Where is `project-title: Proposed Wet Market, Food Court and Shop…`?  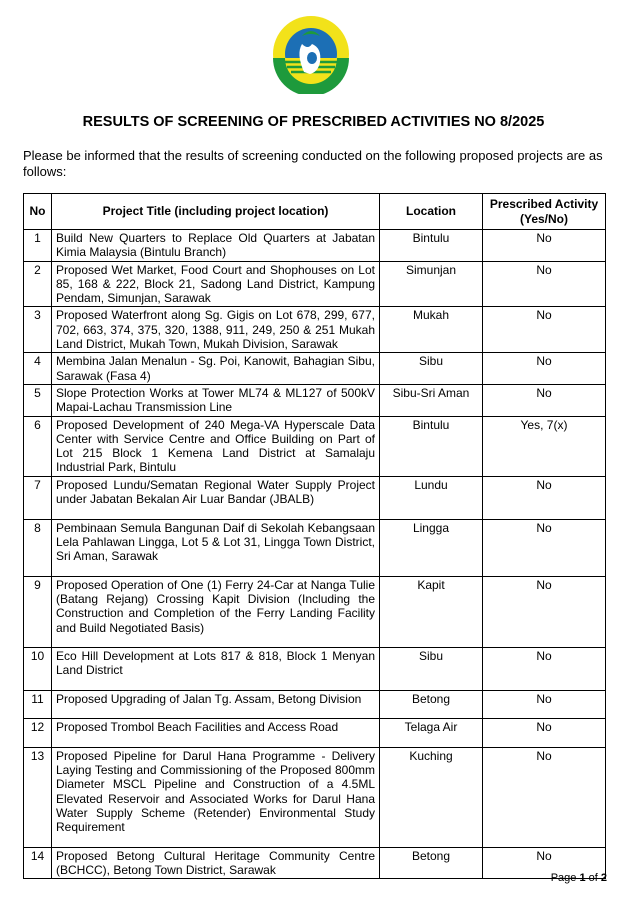
project-title: Proposed Wet Market, Food Court and Shop… is located at coordinates (215, 284).